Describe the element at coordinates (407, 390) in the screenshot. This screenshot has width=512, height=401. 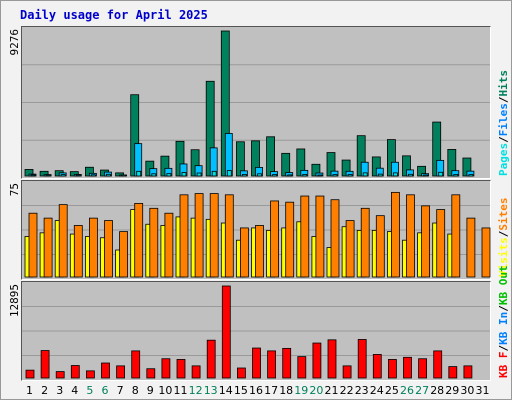
I see `x-tick-label-day-26: 26` at that location.